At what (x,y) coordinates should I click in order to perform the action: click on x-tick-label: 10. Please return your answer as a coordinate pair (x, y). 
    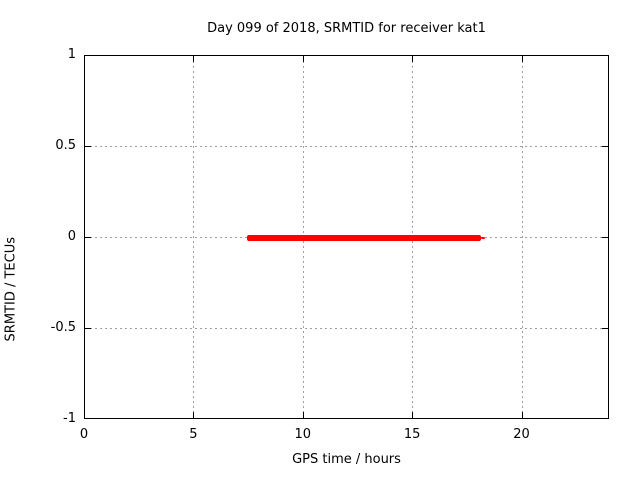
    Looking at the image, I should click on (303, 434).